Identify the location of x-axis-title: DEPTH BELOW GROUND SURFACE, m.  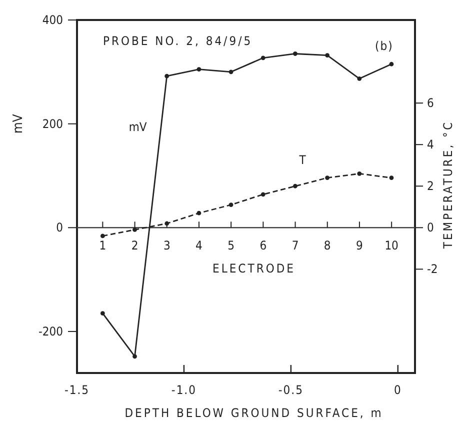
(254, 413).